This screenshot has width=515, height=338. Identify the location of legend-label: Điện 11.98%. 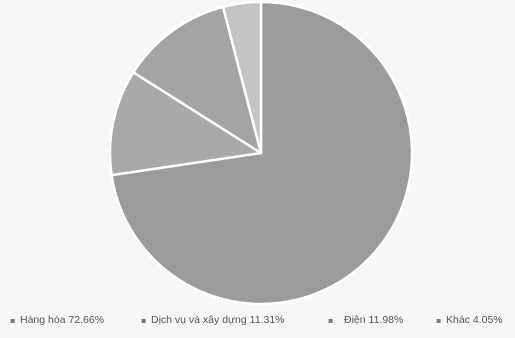
(373, 320).